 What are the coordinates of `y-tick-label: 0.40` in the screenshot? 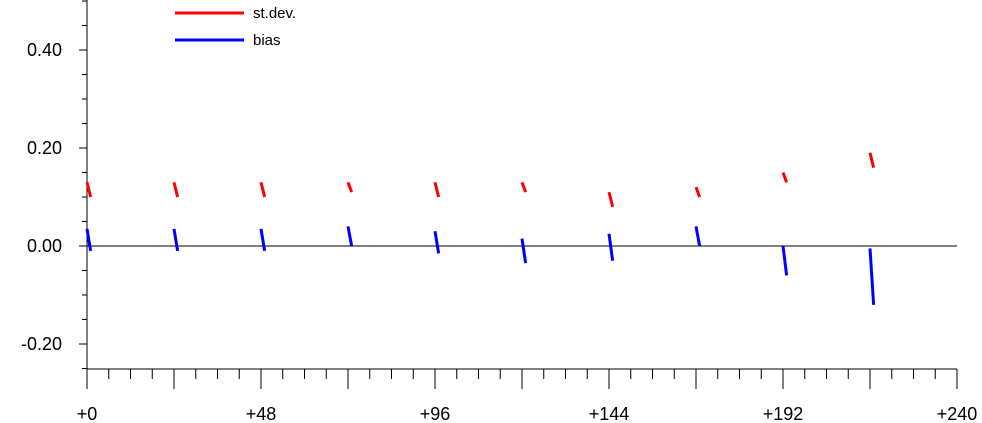 It's located at (44, 50).